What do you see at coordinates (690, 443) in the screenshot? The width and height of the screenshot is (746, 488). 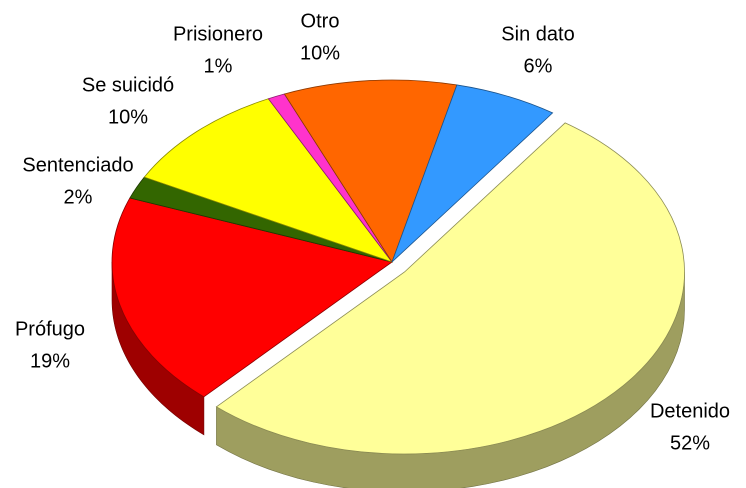 I see `slice-value-label: 52%` at bounding box center [690, 443].